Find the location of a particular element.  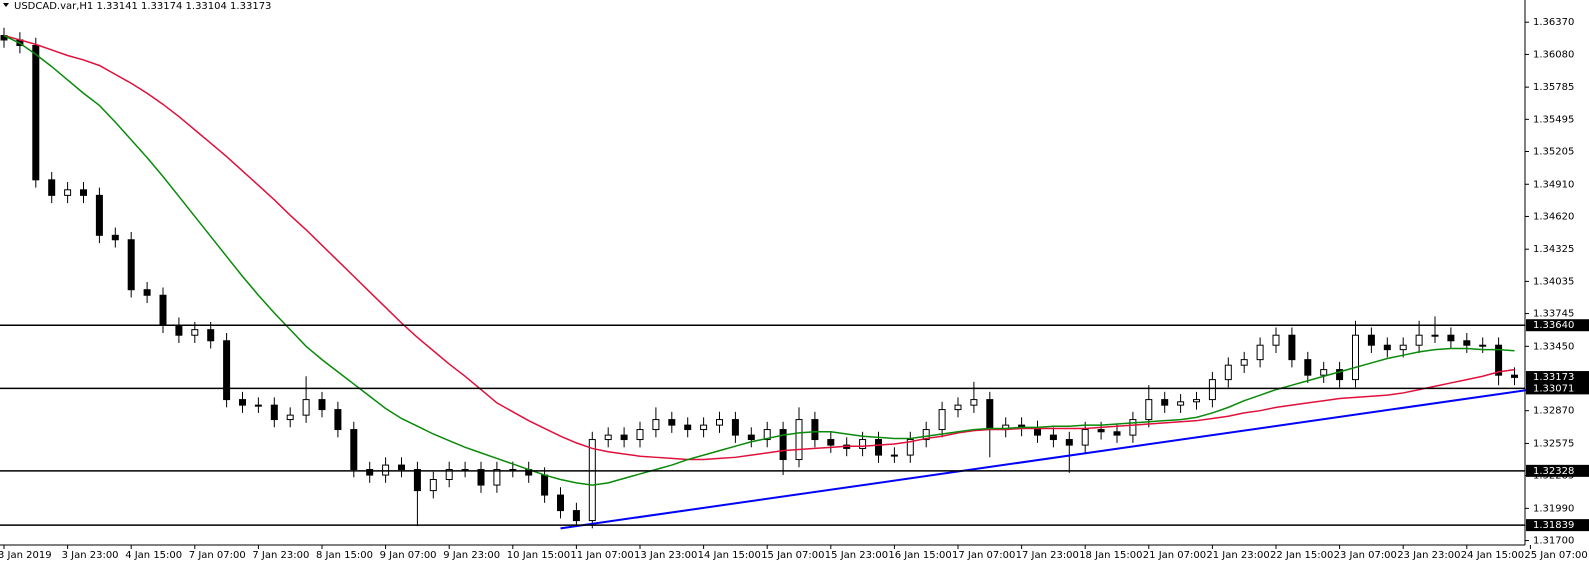

x-tick-label: 23 Jan 07:00 is located at coordinates (1365, 555).